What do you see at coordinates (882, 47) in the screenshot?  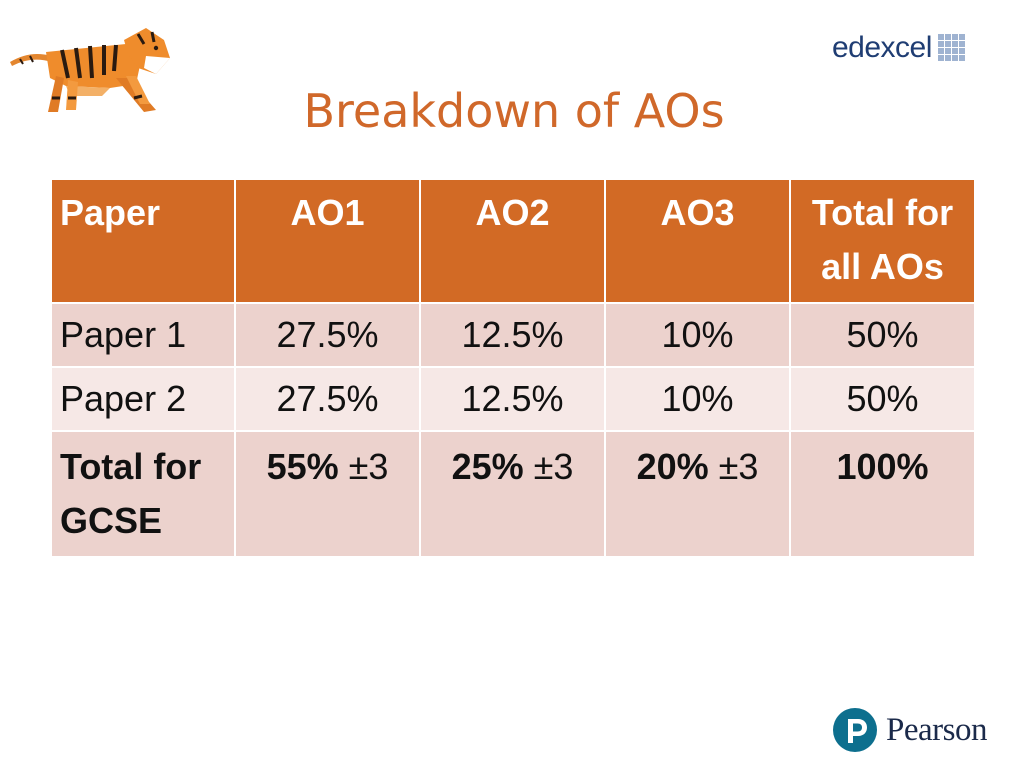 I see `edexcel-wordmark: edexcel` at bounding box center [882, 47].